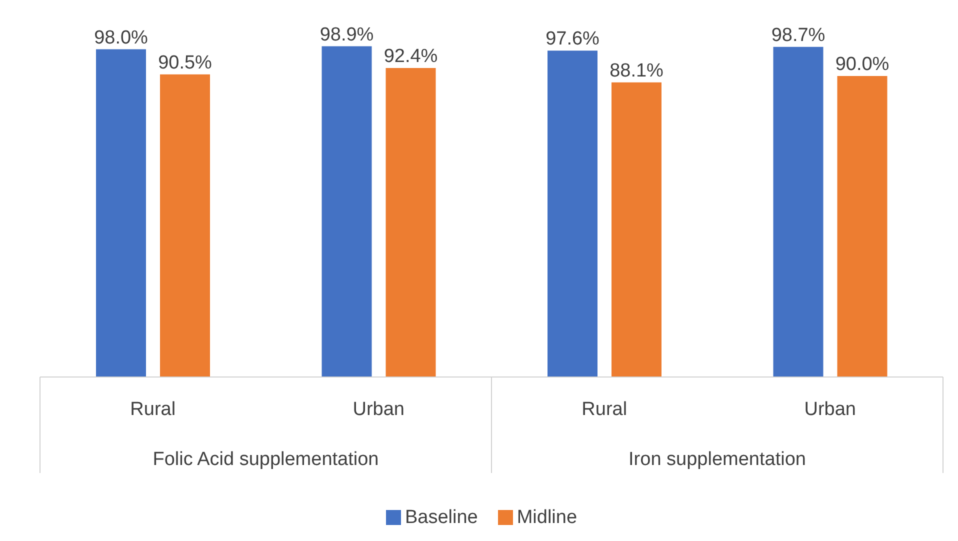  Describe the element at coordinates (121, 37) in the screenshot. I see `data-label: 98.0%` at that location.